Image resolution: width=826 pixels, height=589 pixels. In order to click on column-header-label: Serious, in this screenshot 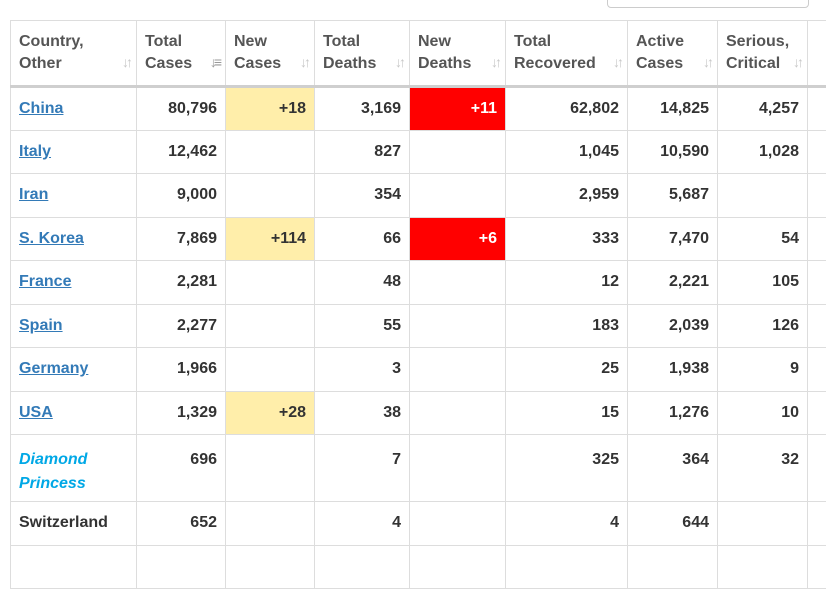, I will do `click(755, 42)`.